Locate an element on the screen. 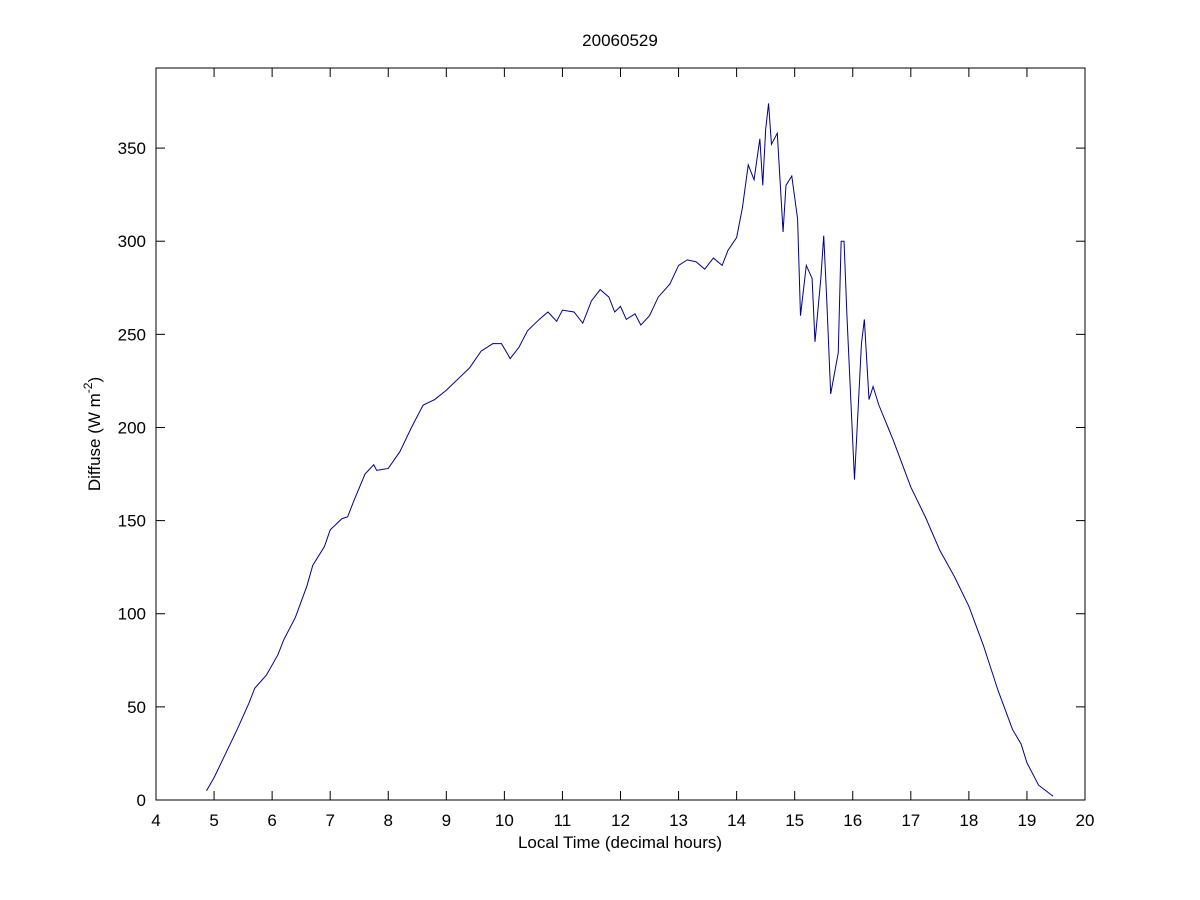 The height and width of the screenshot is (900, 1200). x-tick-label: 20 is located at coordinates (1085, 820).